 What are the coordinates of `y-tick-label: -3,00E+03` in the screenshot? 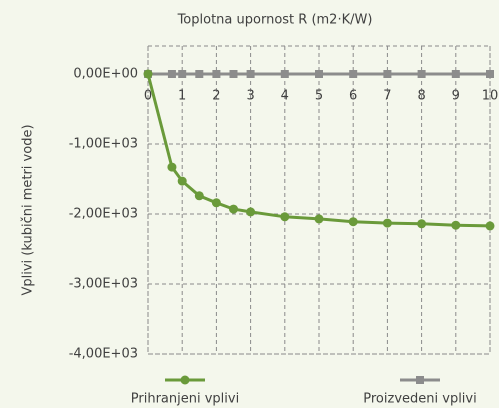 It's located at (103, 284).